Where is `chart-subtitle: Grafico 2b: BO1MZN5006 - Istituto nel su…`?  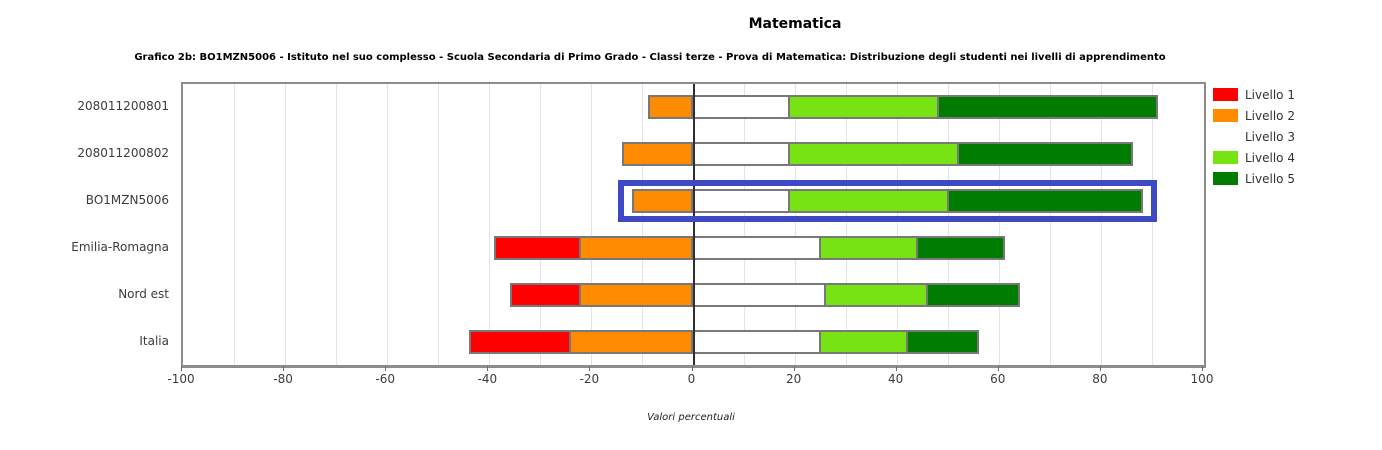 chart-subtitle: Grafico 2b: BO1MZN5006 - Istituto nel su… is located at coordinates (650, 57).